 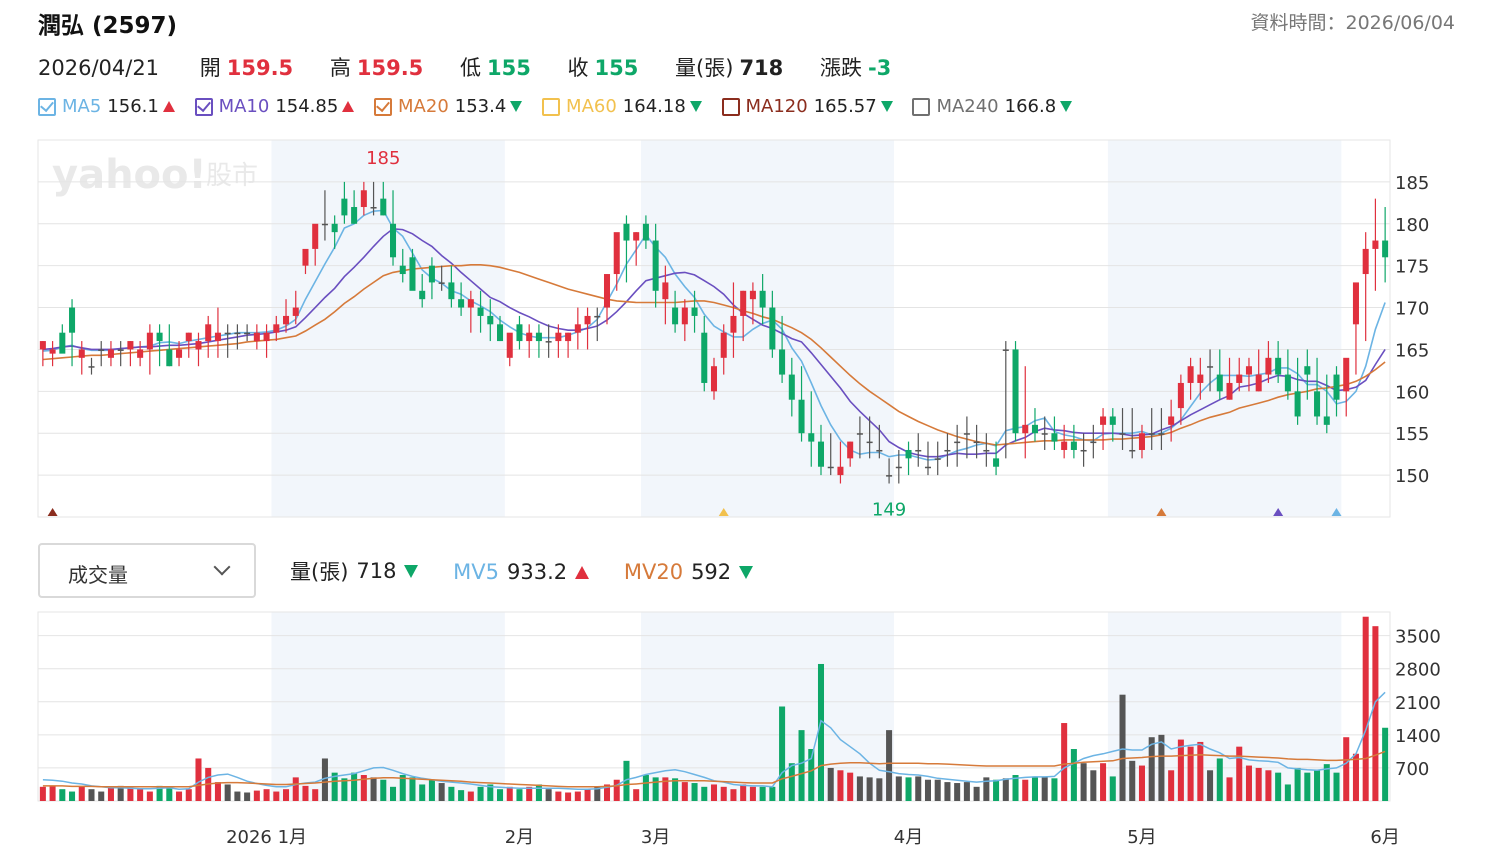 I want to click on ma5-label: MA5, so click(x=82, y=106).